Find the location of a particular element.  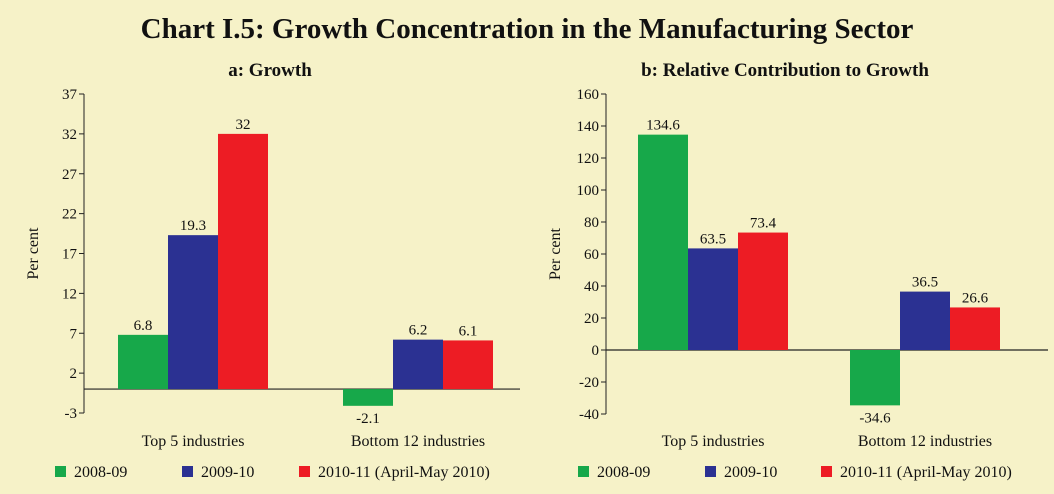

chart-b-y-tick-label: -20 is located at coordinates (589, 383).